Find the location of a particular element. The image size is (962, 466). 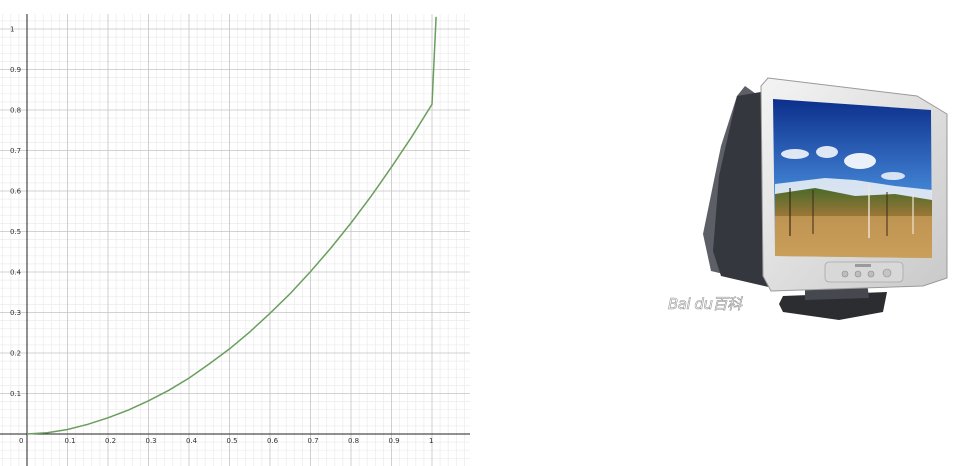

y-tick-label: 0.4 is located at coordinates (16, 273).